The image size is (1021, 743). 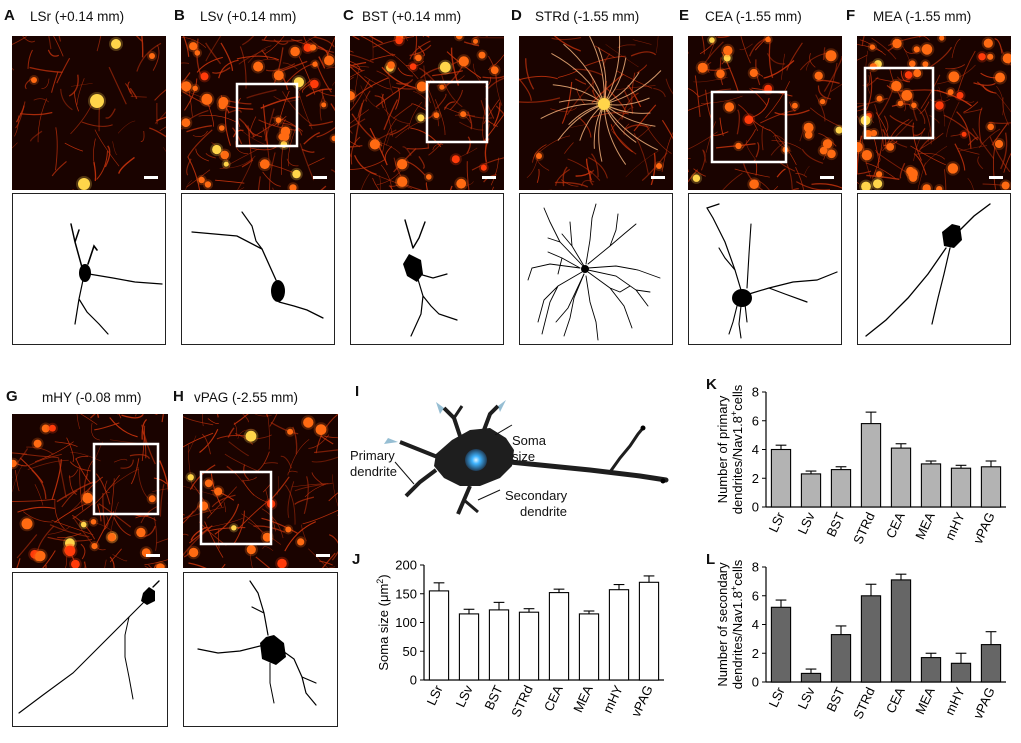 What do you see at coordinates (589, 647) in the screenshot?
I see `chart-J-bar-MEA` at bounding box center [589, 647].